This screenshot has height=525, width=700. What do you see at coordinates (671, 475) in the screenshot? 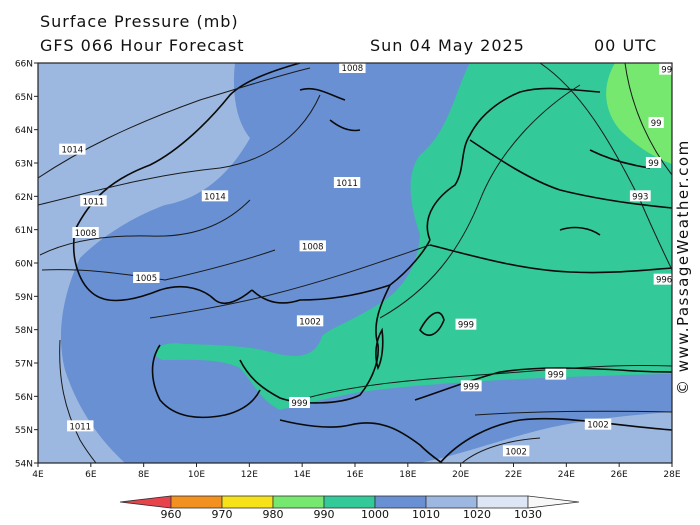
I see `lon-label: 28E` at bounding box center [671, 475].